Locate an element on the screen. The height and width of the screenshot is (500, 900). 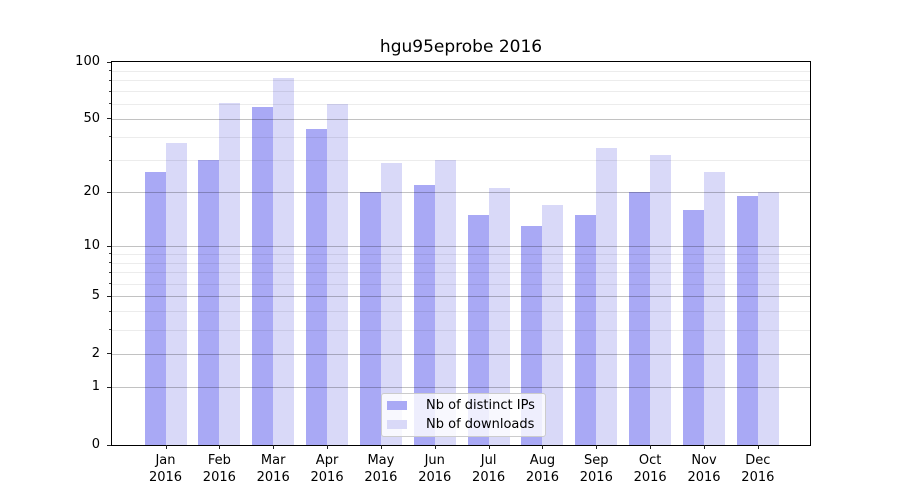
y-tick-label: 100 is located at coordinates (87, 61).